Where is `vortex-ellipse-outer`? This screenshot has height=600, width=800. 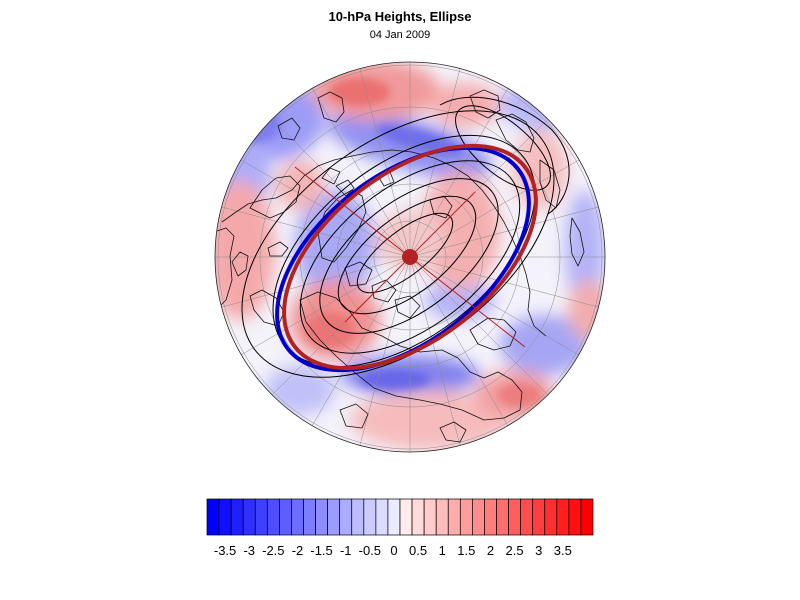 vortex-ellipse-outer is located at coordinates (410, 257).